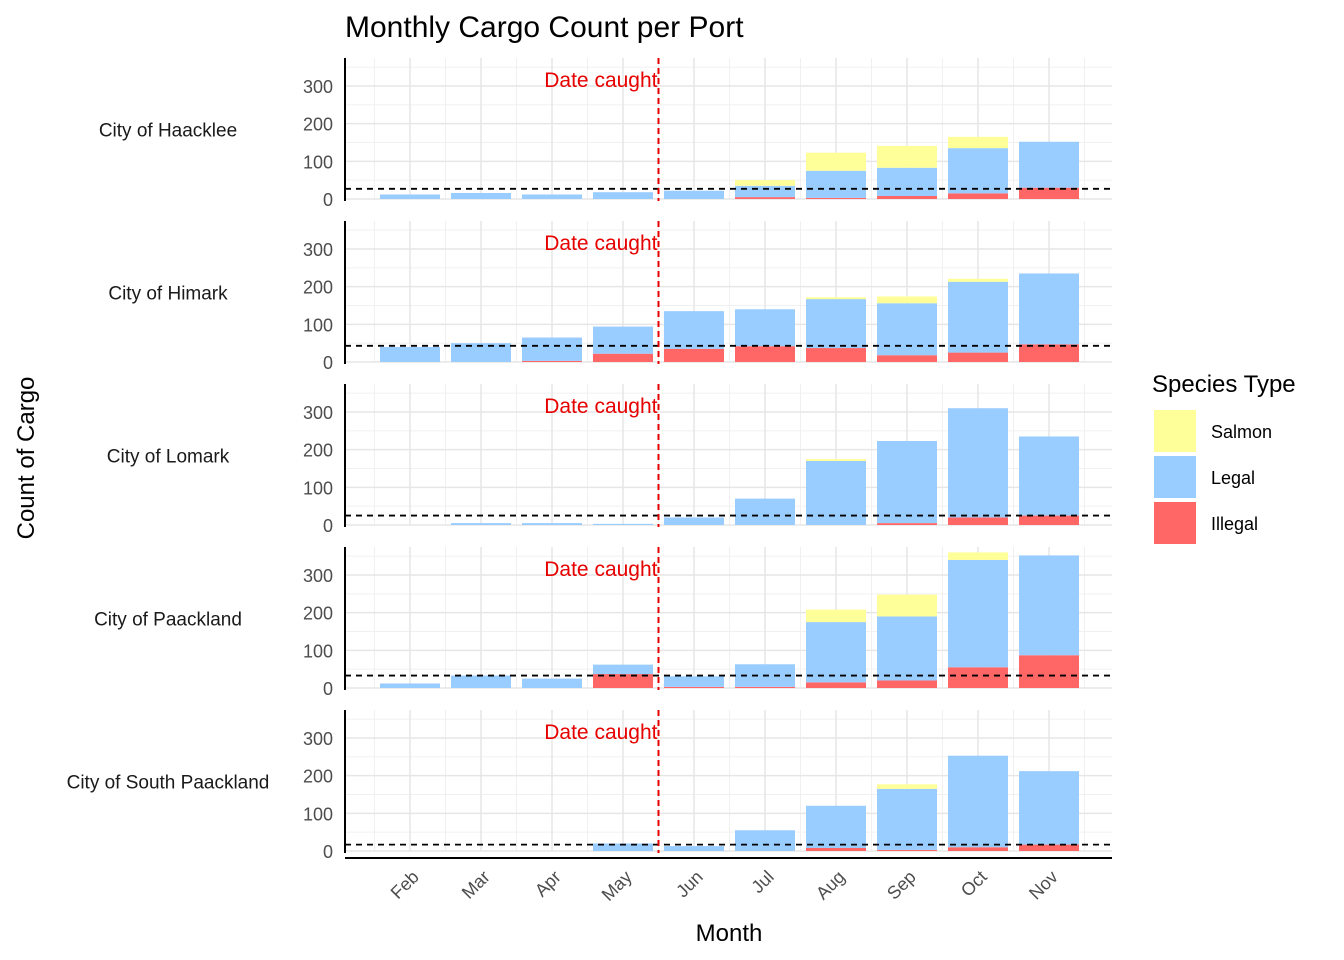 Image resolution: width=1344 pixels, height=960 pixels. What do you see at coordinates (1224, 457) in the screenshot?
I see `legend: Species Type Salmon Legal Illegal` at bounding box center [1224, 457].